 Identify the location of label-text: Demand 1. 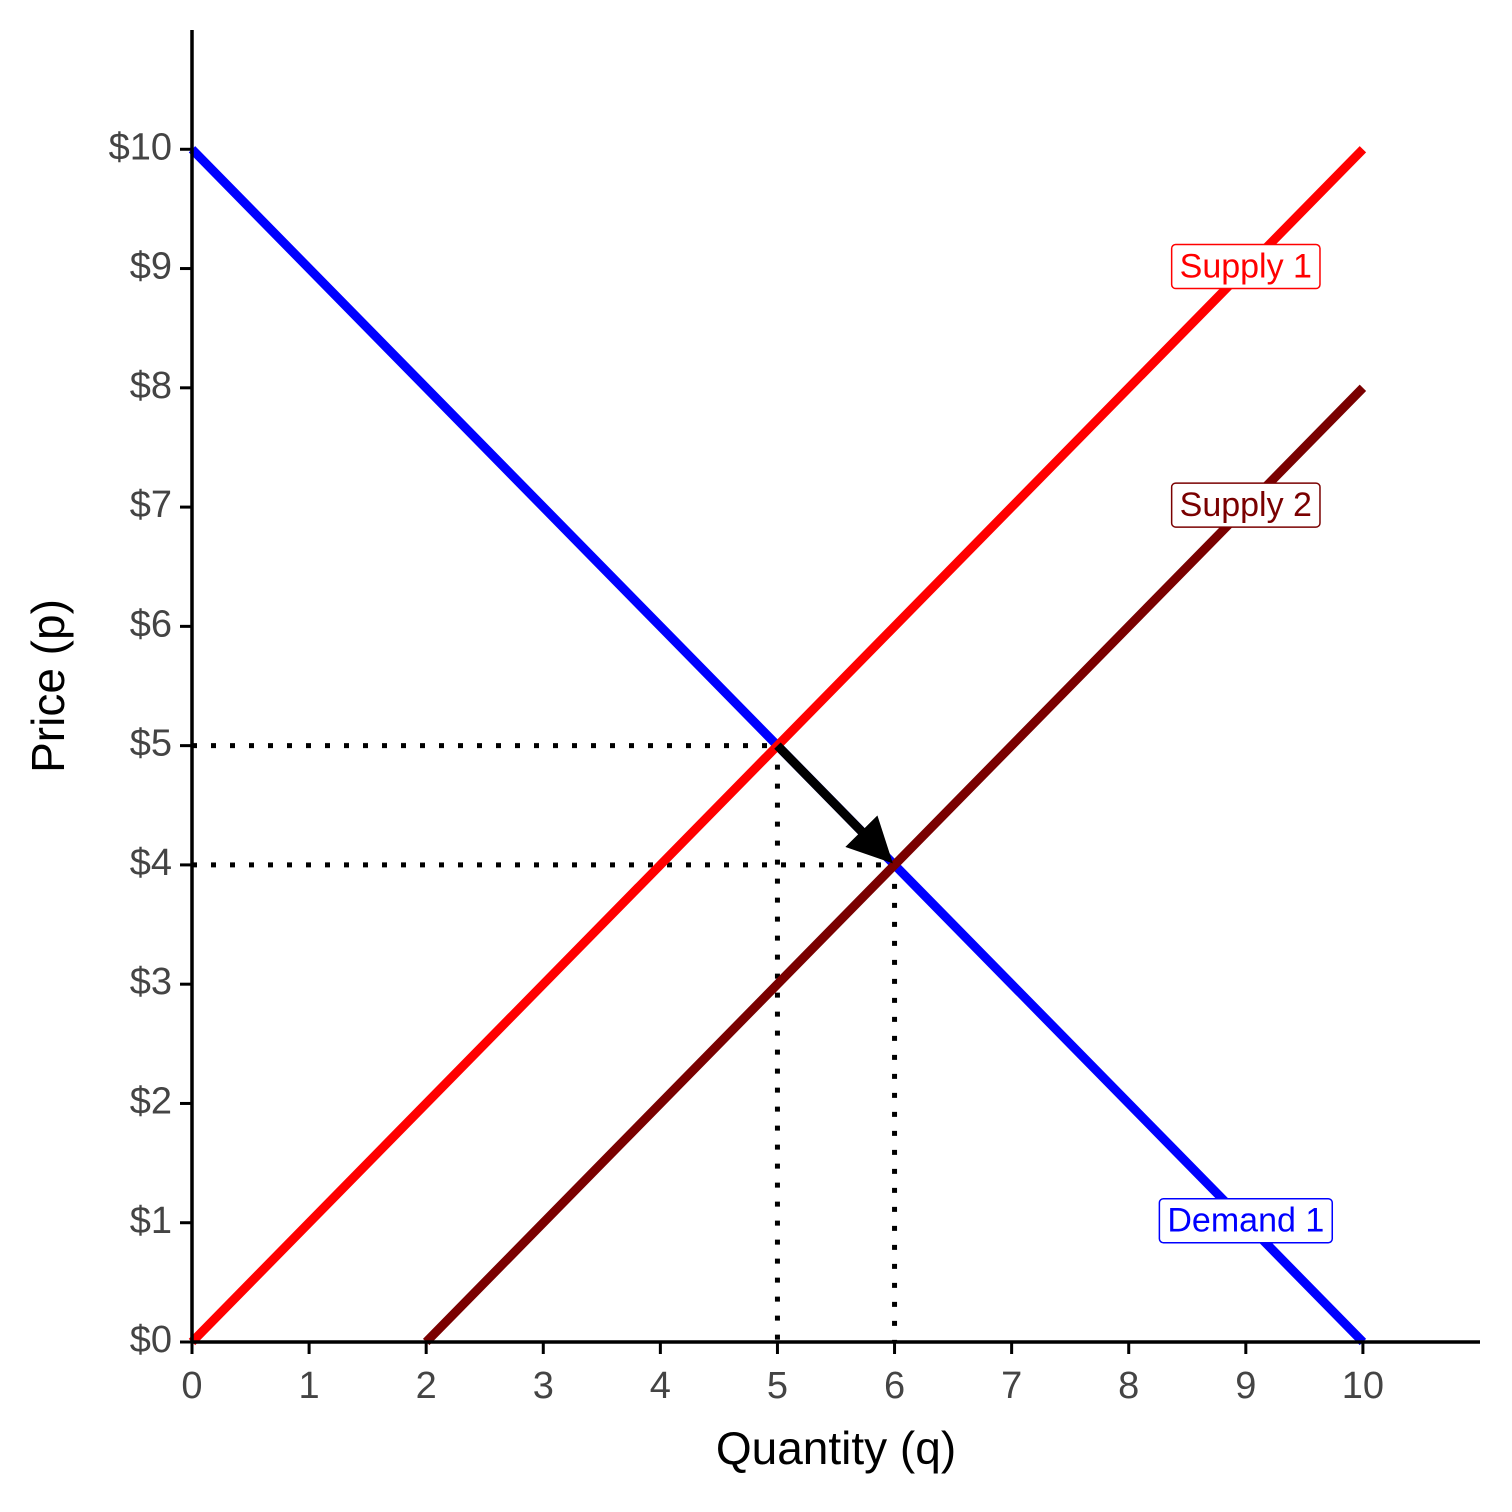
(1245, 1221).